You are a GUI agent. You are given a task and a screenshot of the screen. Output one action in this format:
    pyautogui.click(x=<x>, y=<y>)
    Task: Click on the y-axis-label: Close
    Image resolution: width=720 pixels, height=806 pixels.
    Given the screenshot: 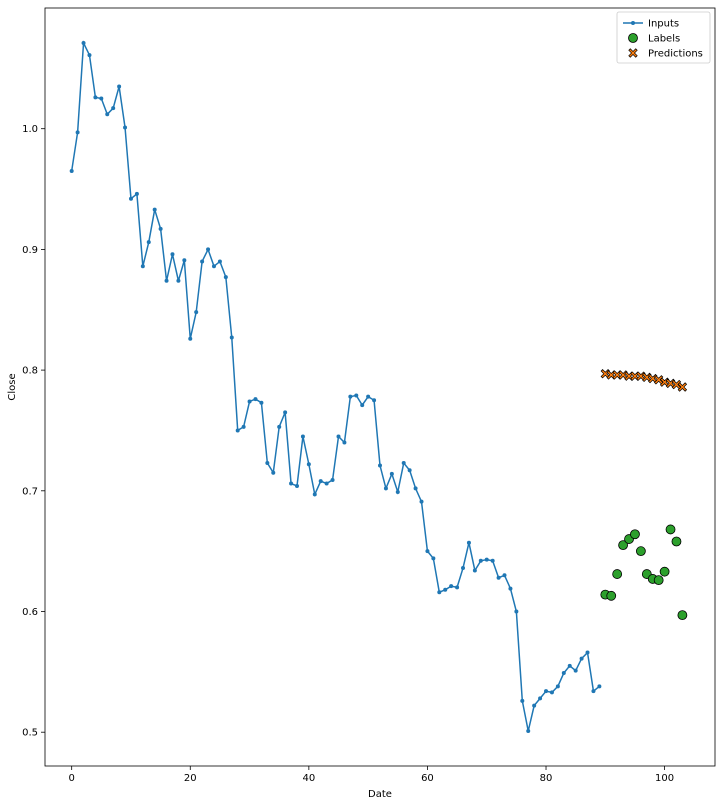 What is the action you would take?
    pyautogui.click(x=12, y=386)
    